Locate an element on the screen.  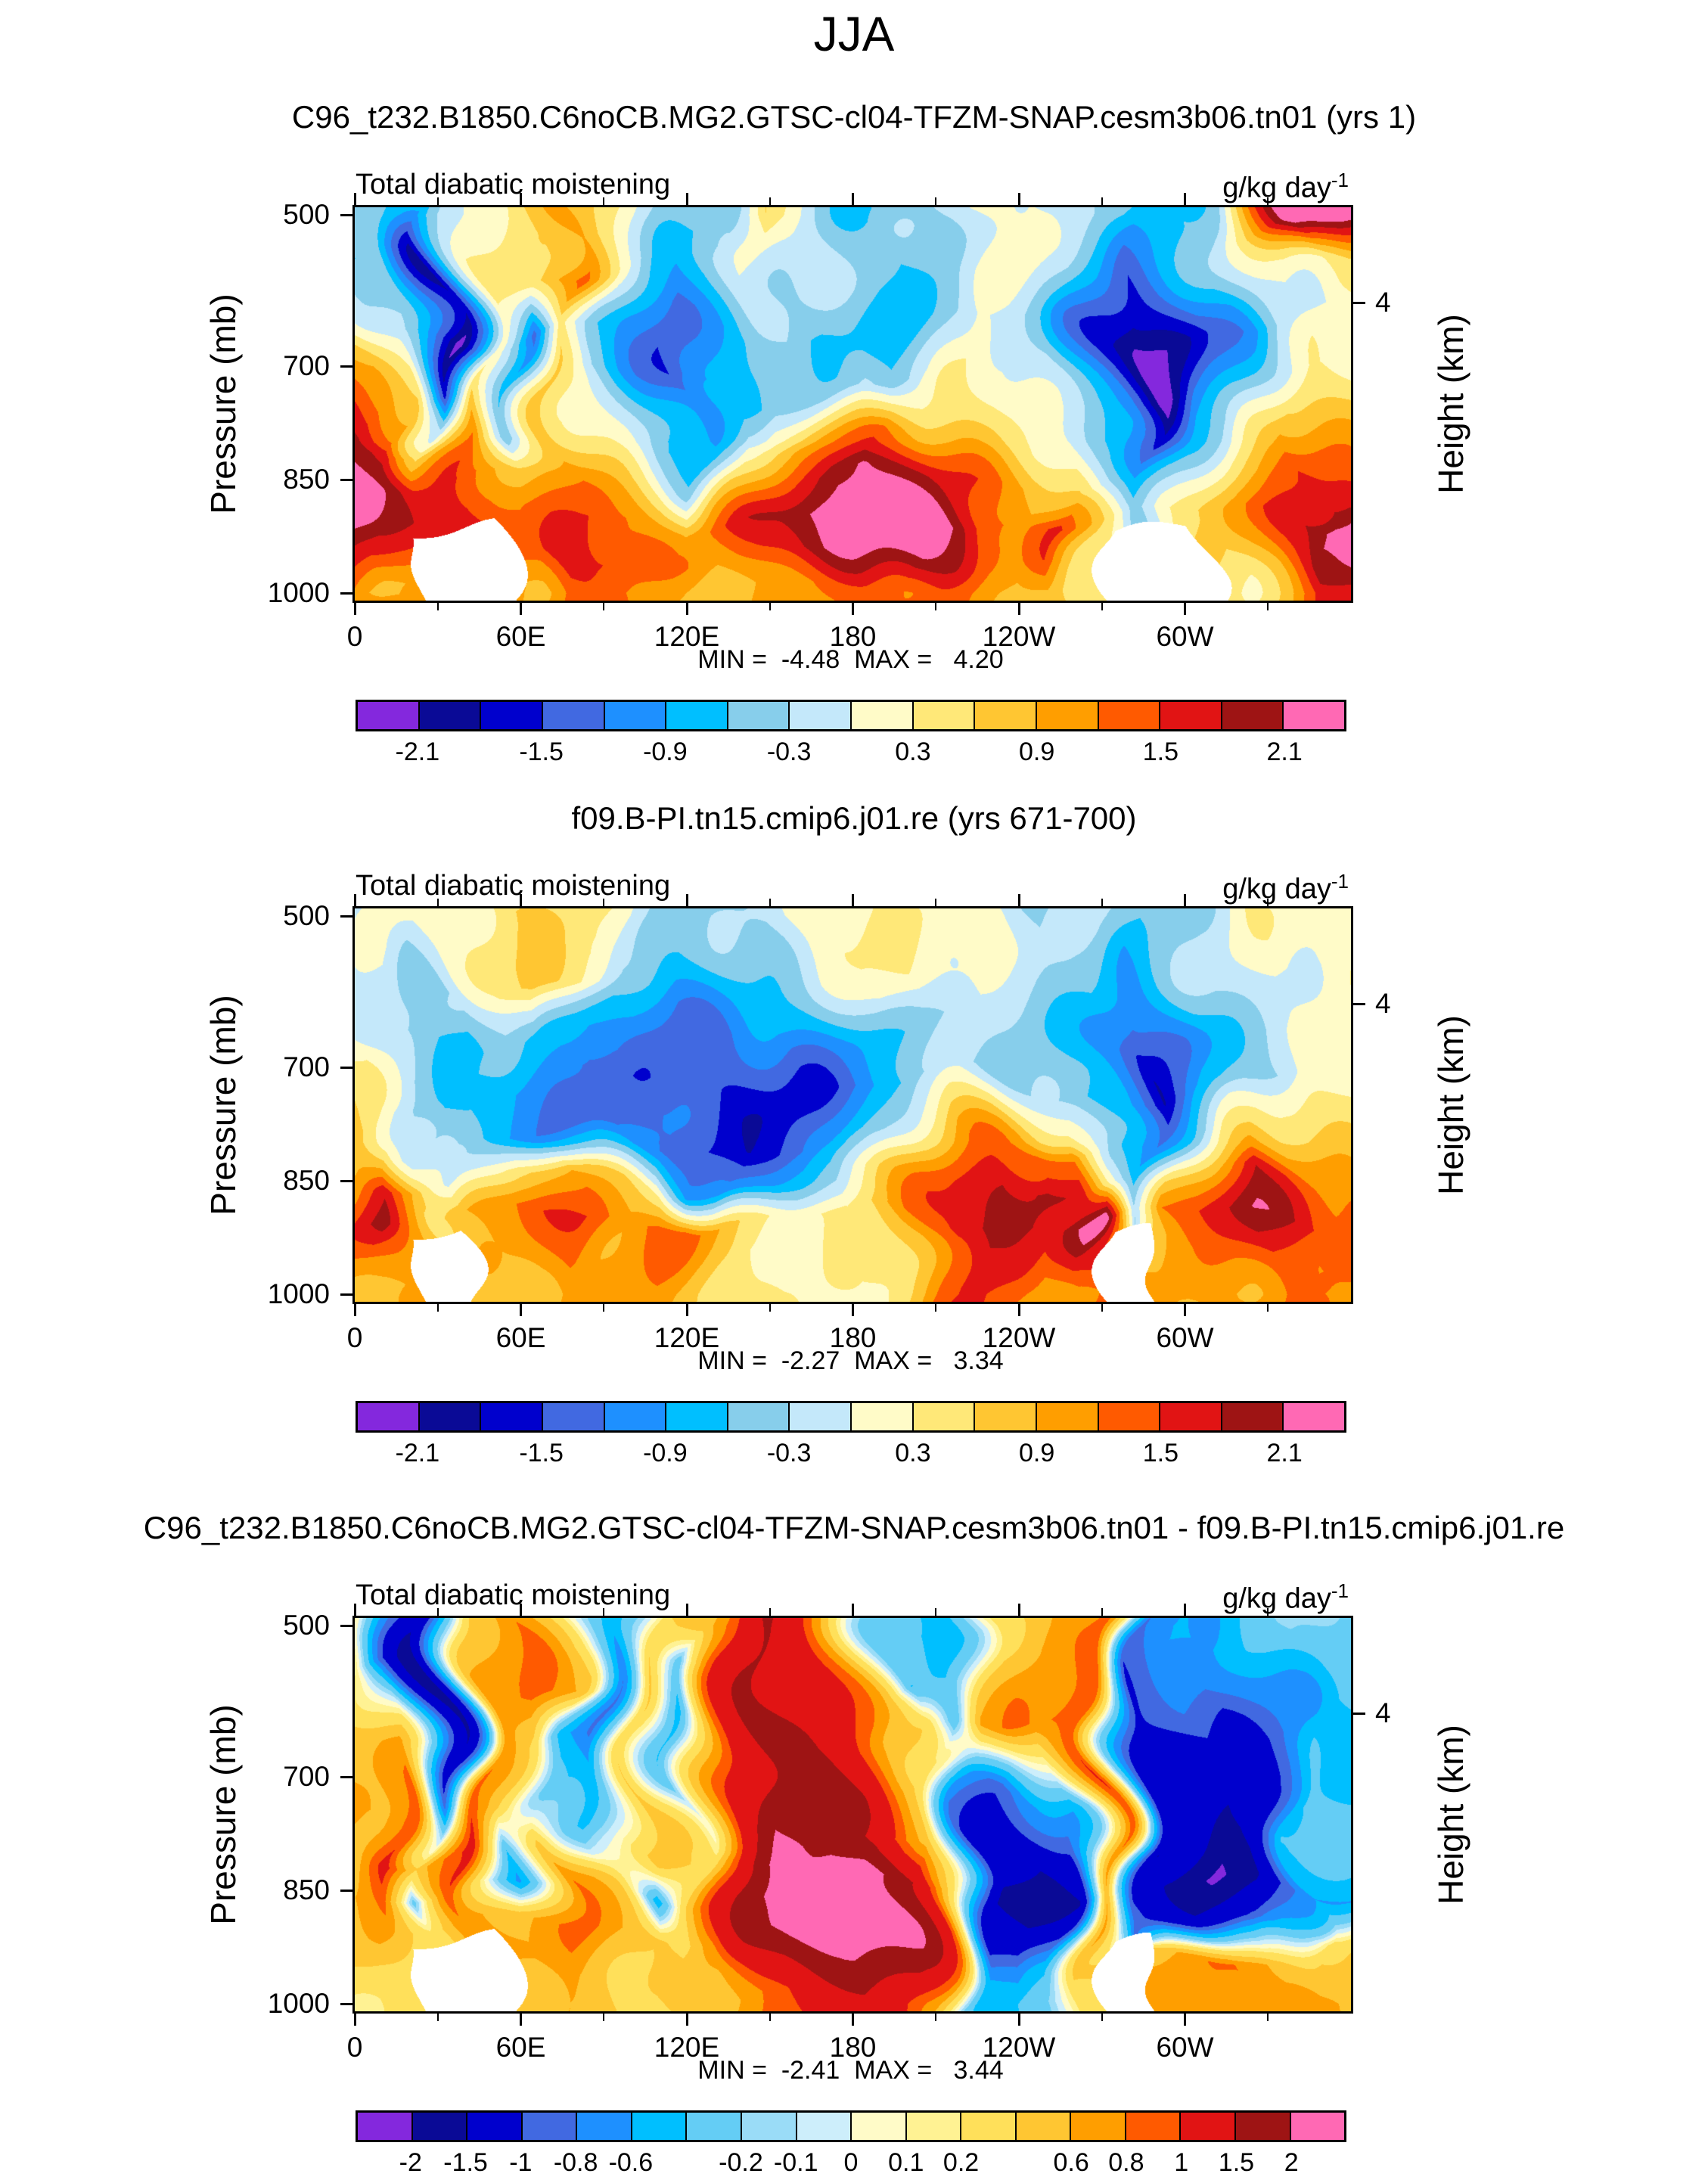
pressure-tick-label: 850 is located at coordinates (306, 1180).